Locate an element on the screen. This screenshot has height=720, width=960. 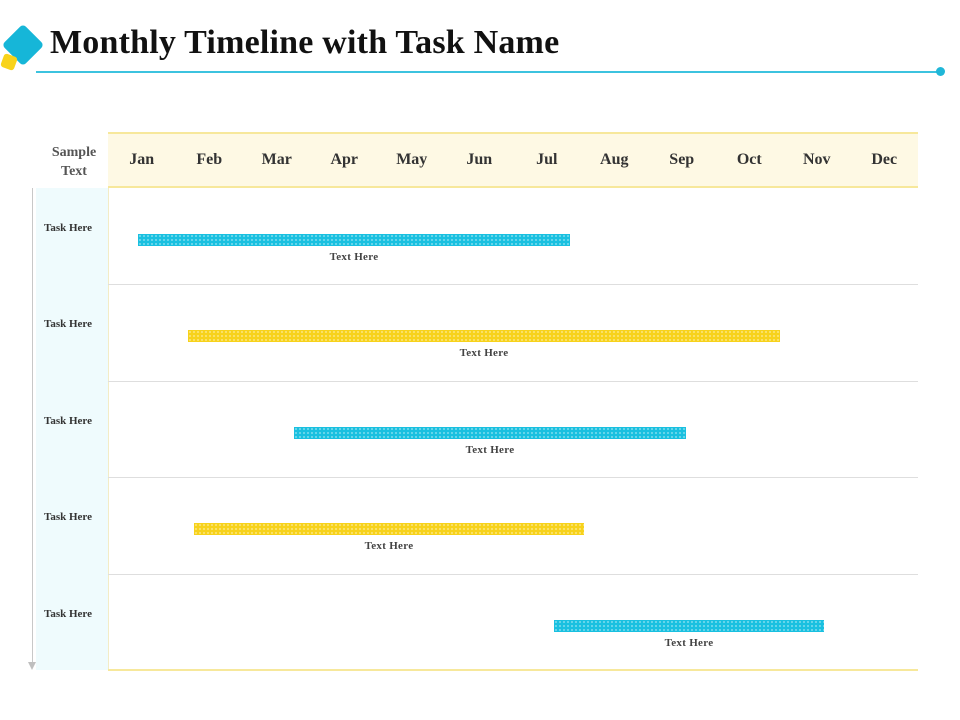
month-apr: Apr is located at coordinates (344, 159).